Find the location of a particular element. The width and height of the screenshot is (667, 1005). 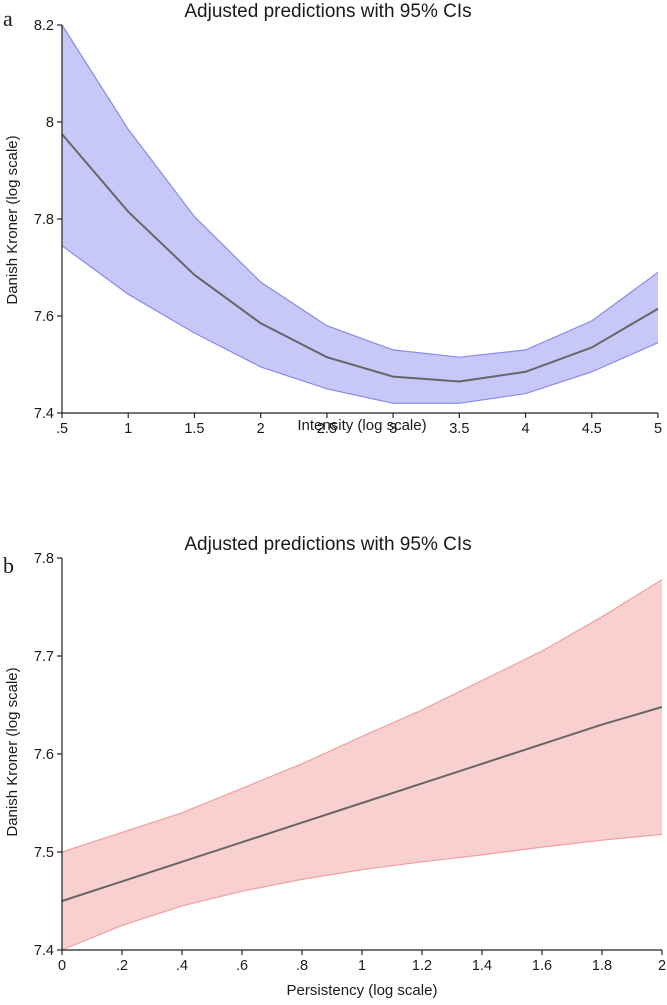

x-tick-label-b: 1.6 is located at coordinates (542, 966).